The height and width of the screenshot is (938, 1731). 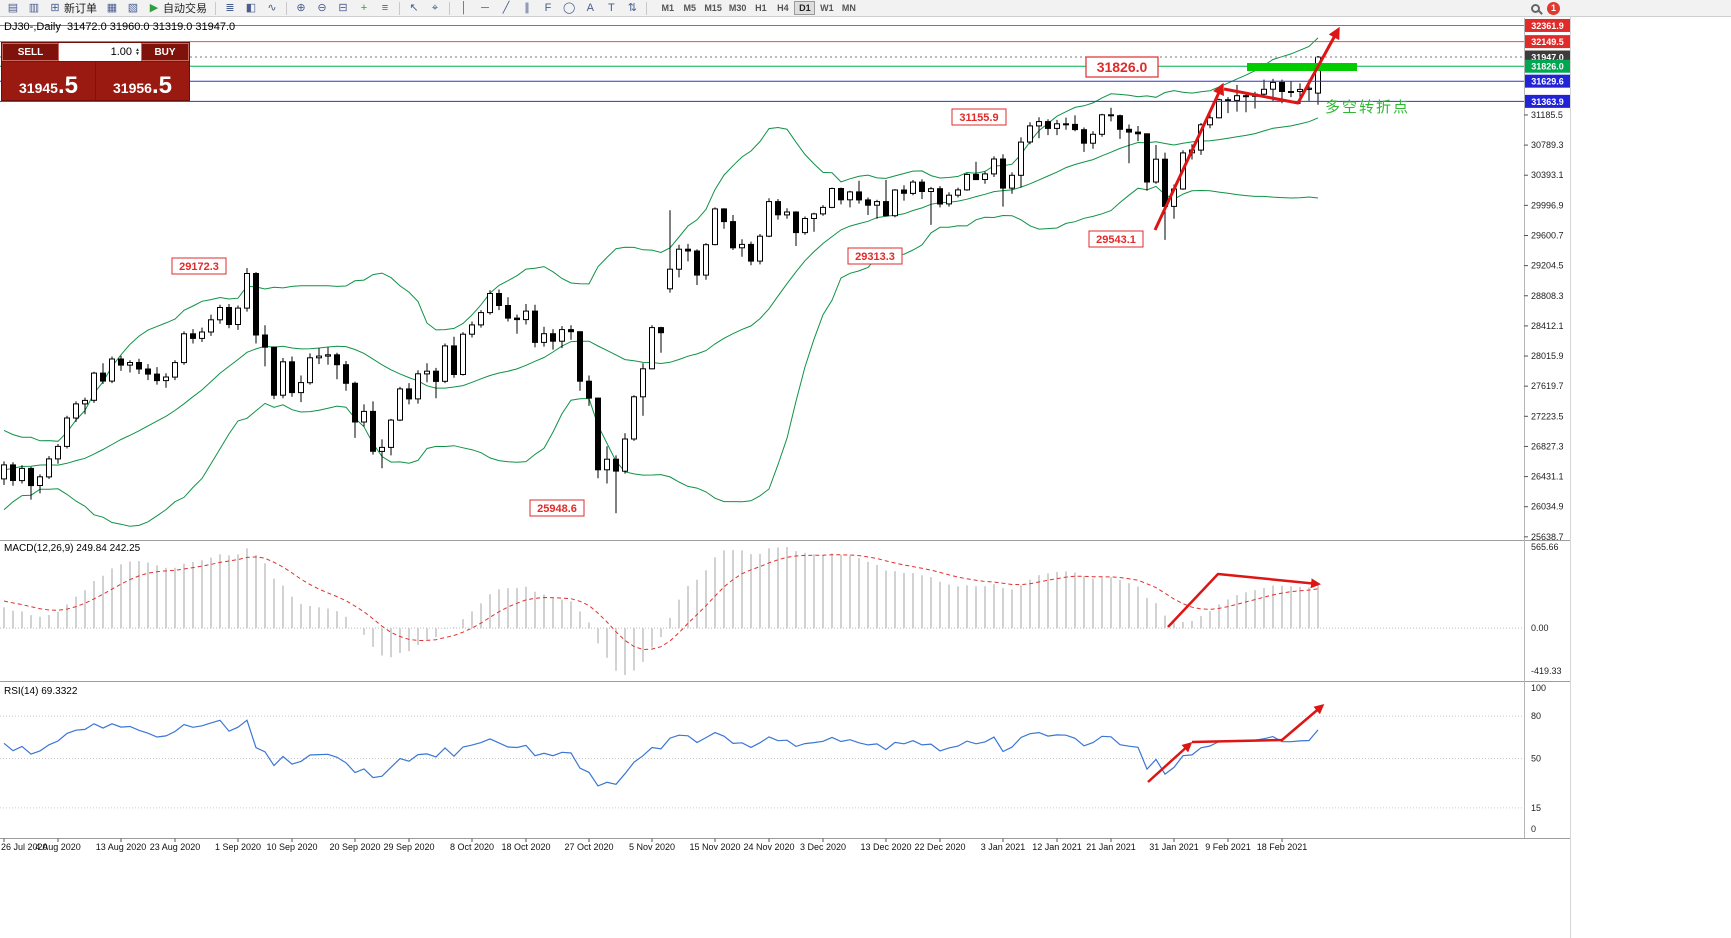 I want to click on level-label-box, so click(x=1122, y=67).